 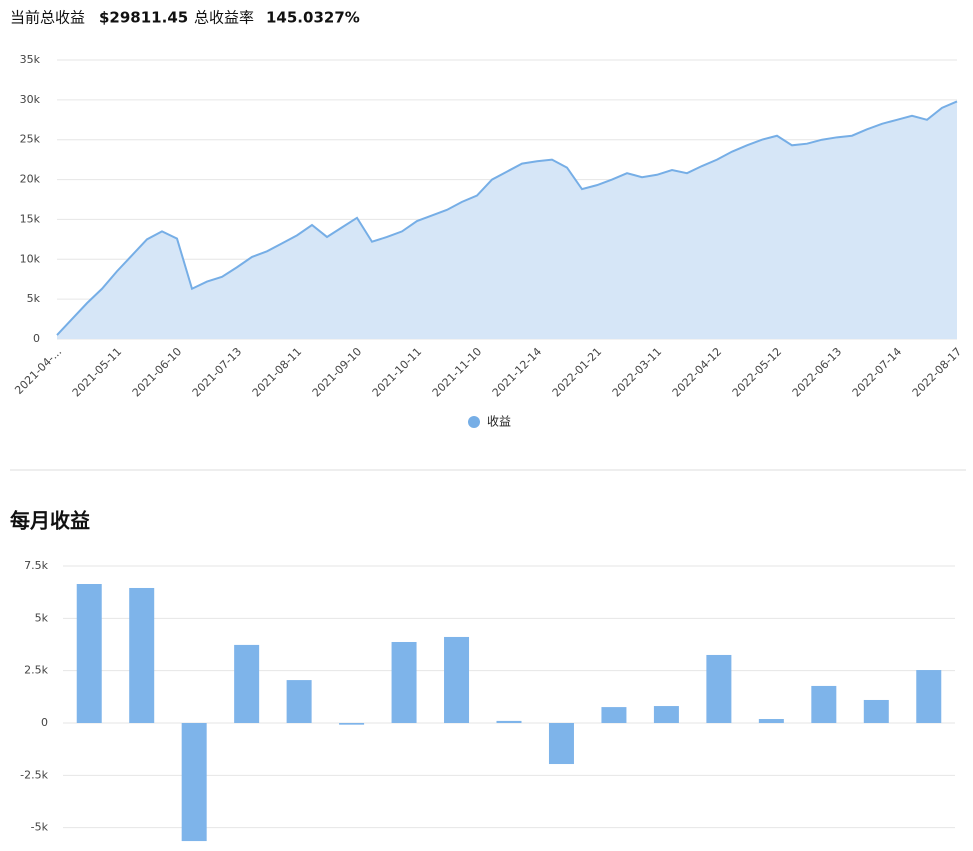 I want to click on x-tick-label: 2021-06-10, so click(x=157, y=372).